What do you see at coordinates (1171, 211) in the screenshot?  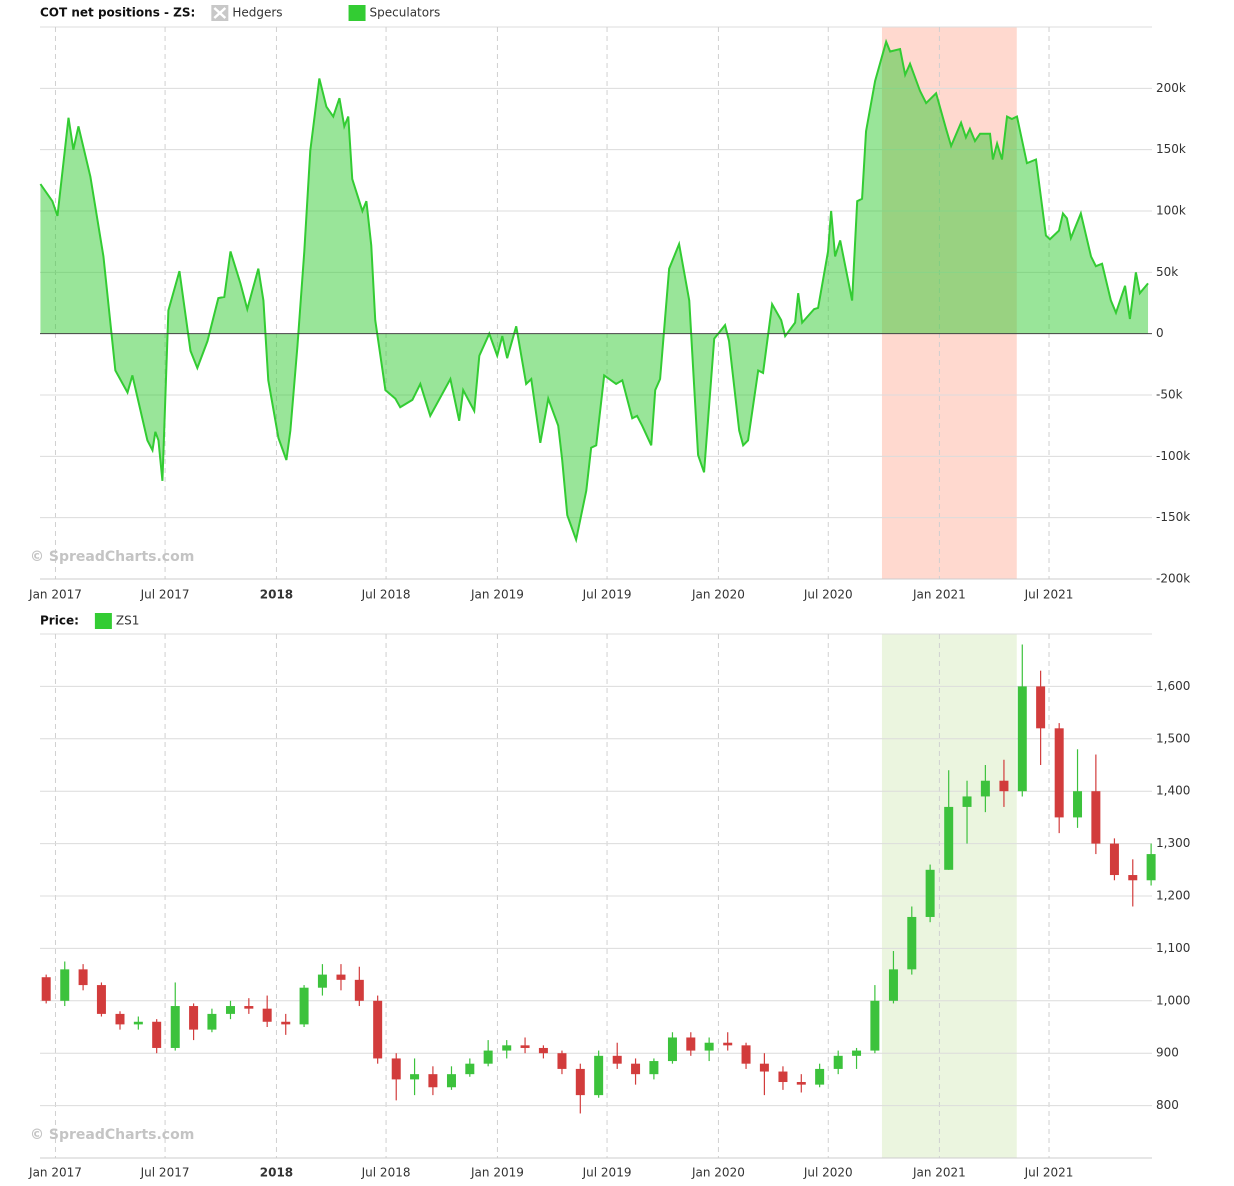 I see `y-tick-label: 100k` at bounding box center [1171, 211].